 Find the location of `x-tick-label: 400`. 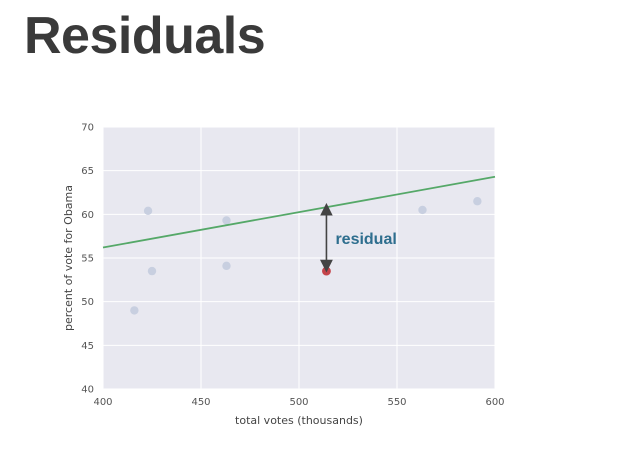

x-tick-label: 400 is located at coordinates (102, 402).